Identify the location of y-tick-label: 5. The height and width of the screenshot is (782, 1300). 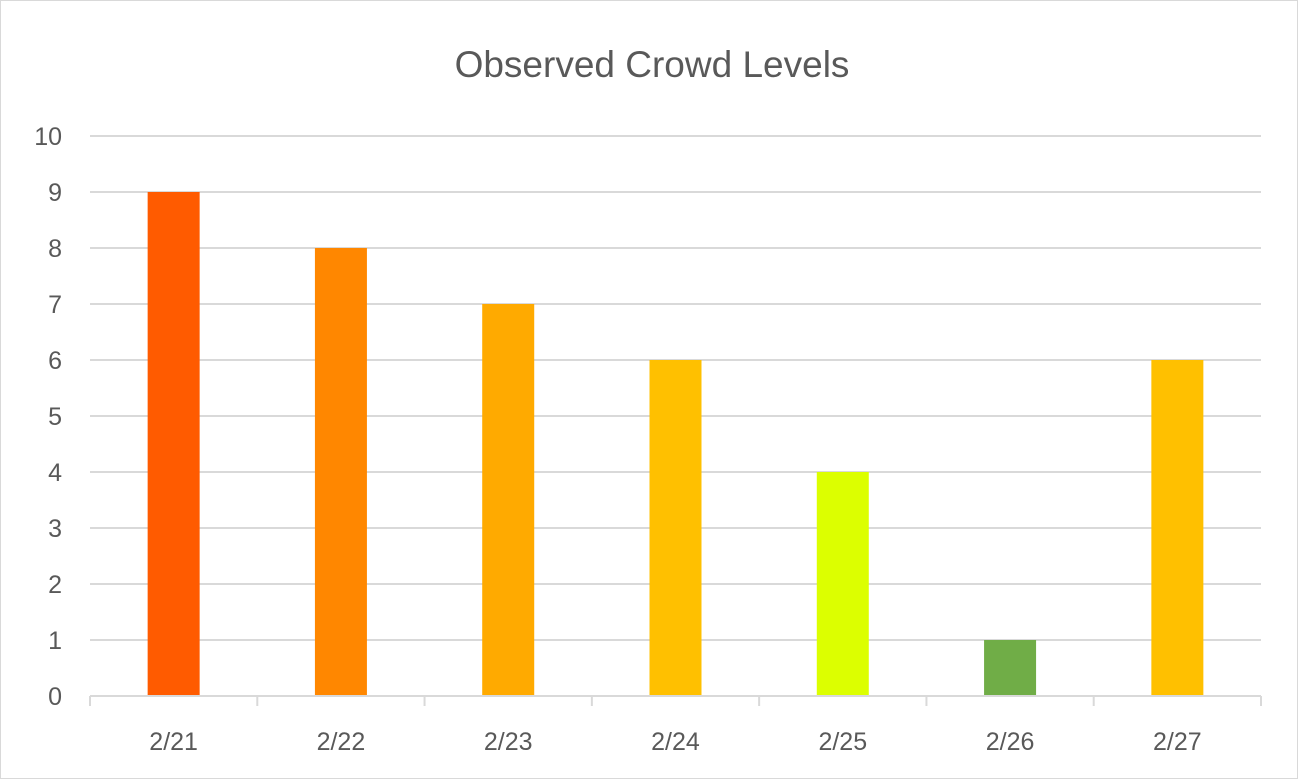
(55, 417).